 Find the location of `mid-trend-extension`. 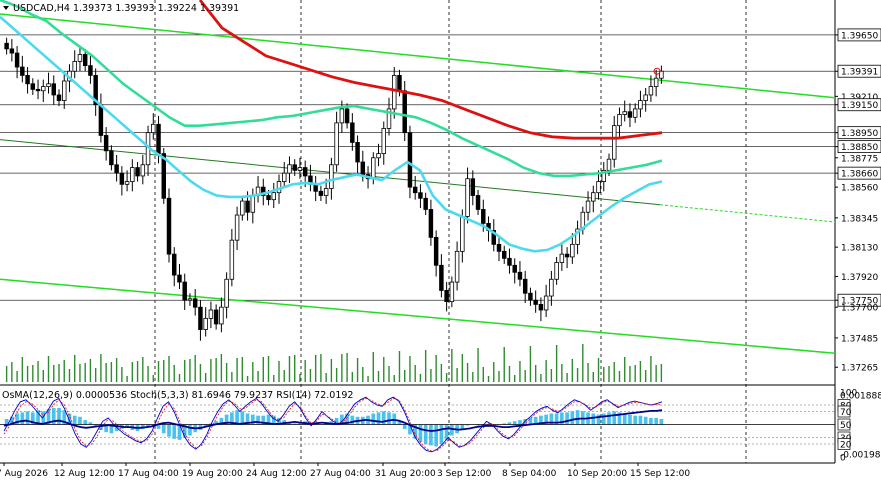

mid-trend-extension is located at coordinates (747, 213).